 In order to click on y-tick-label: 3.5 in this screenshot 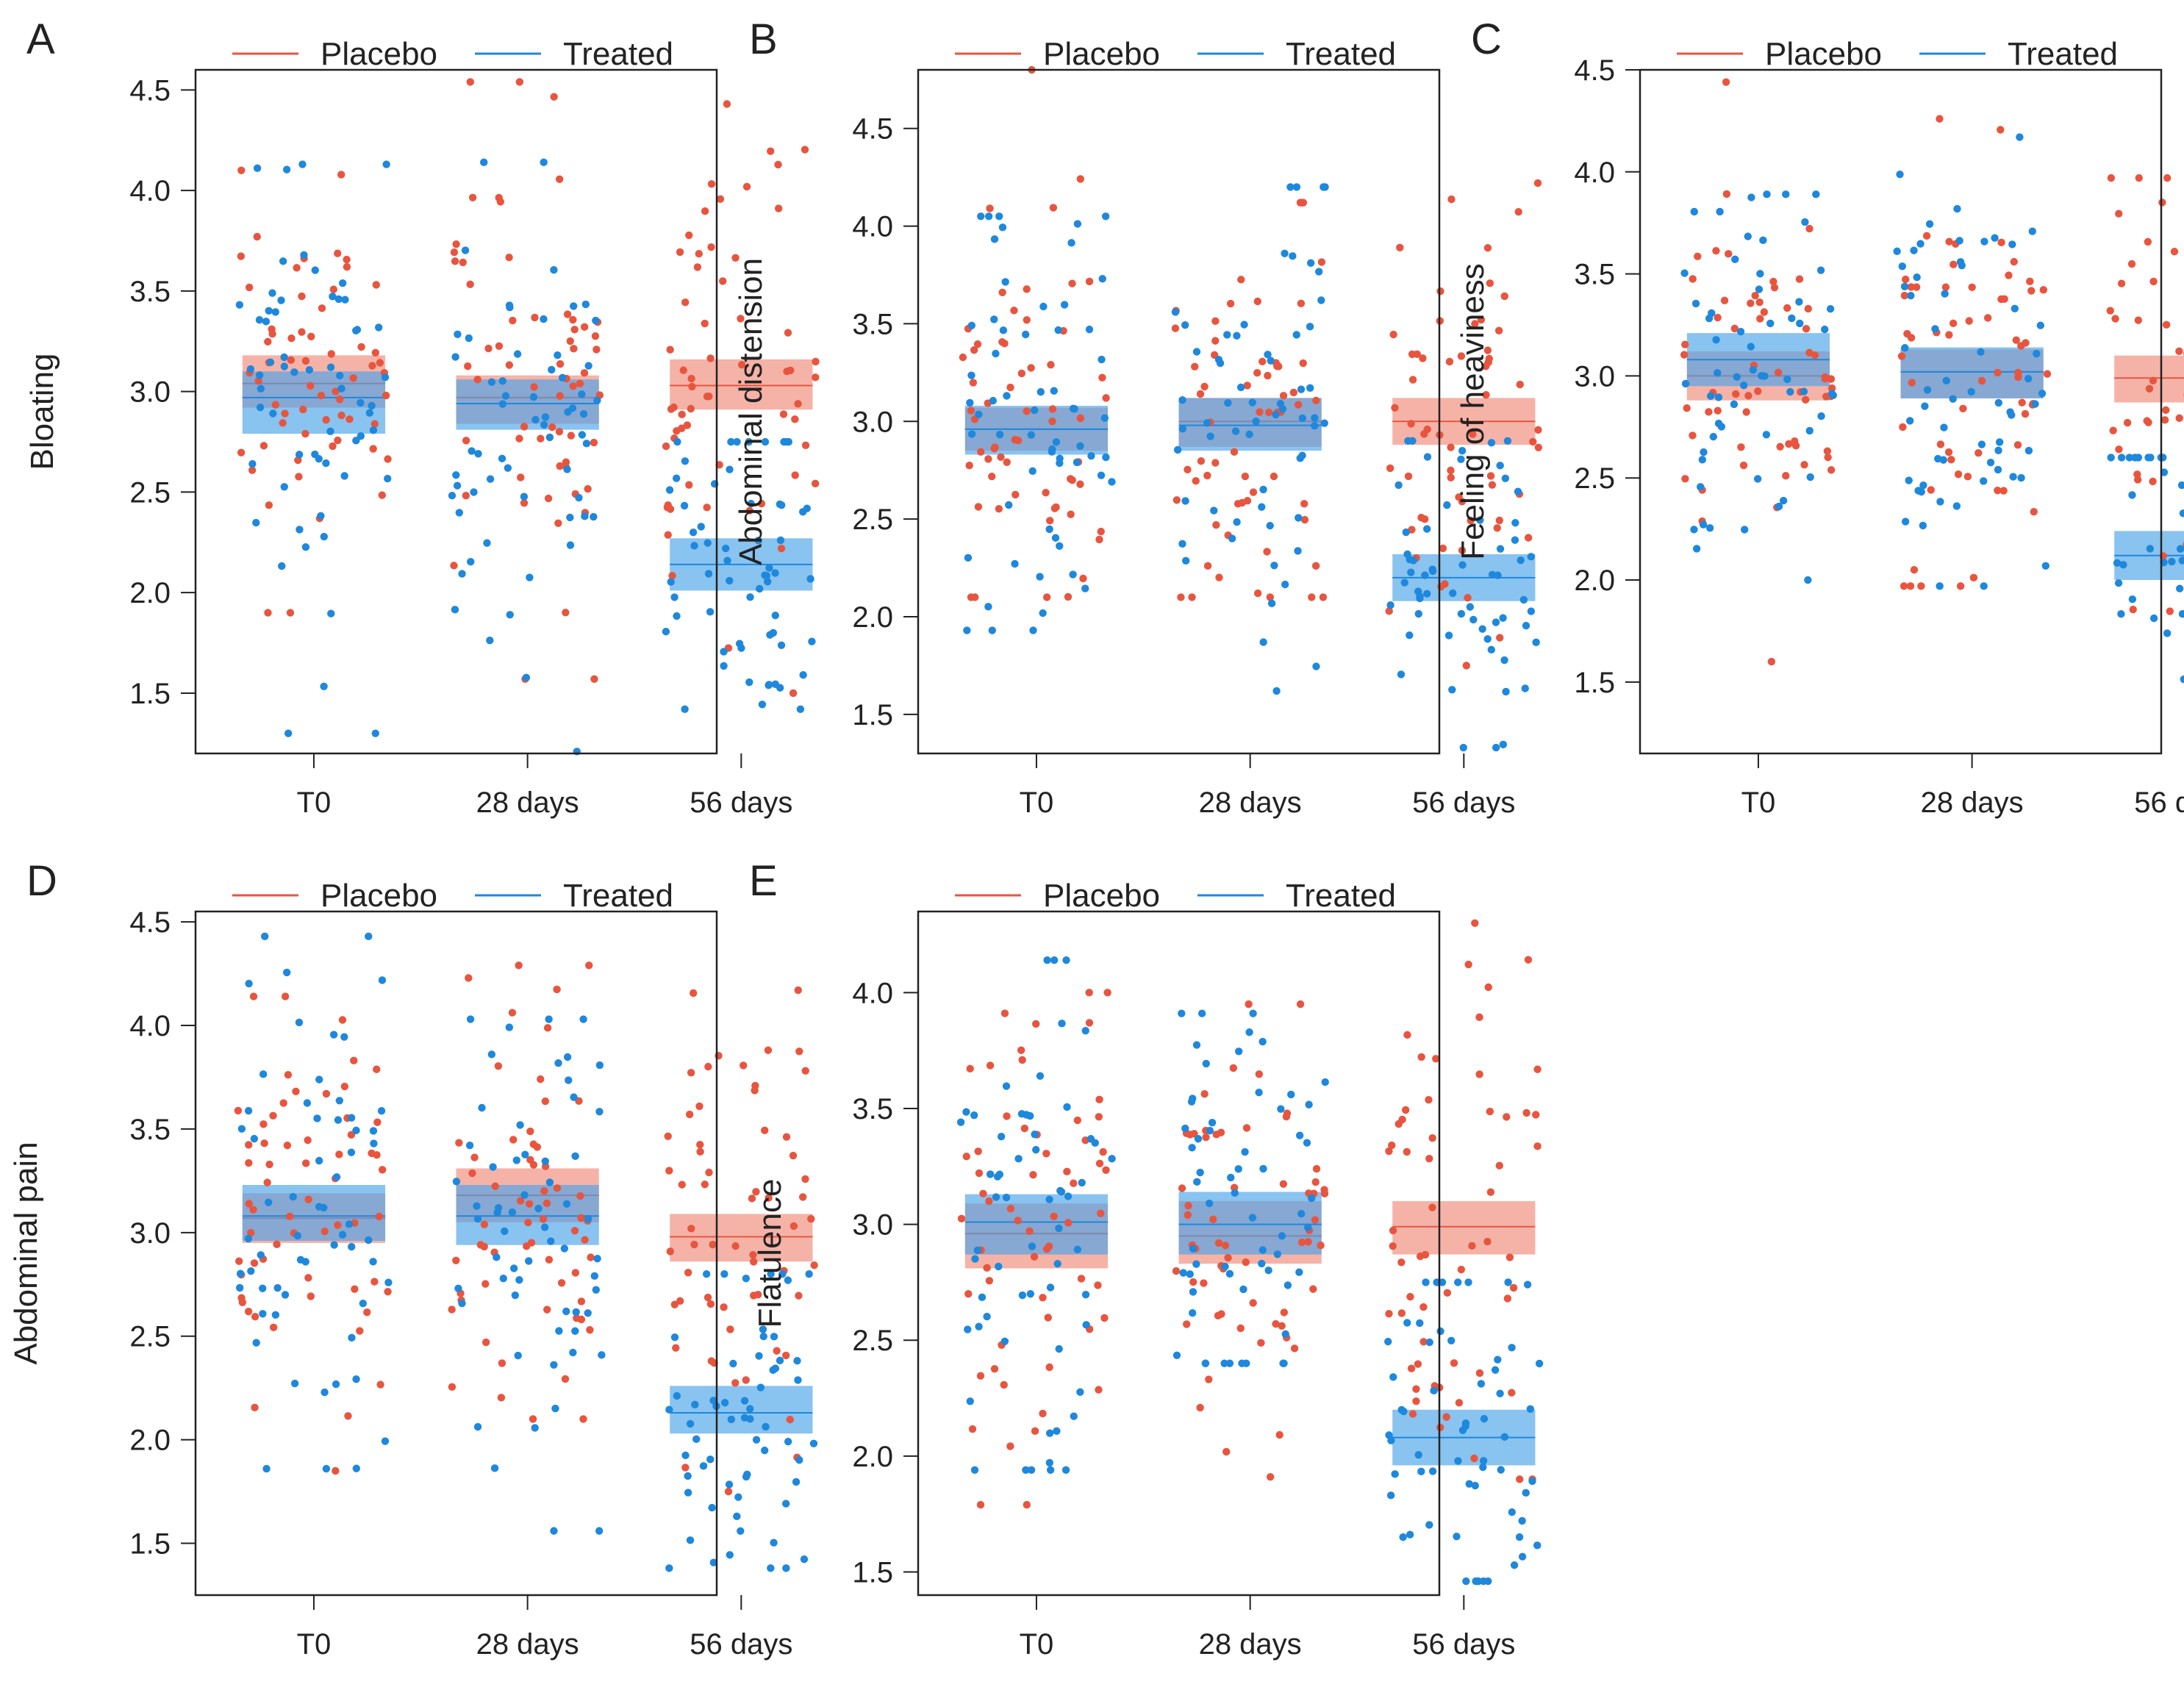, I will do `click(872, 324)`.